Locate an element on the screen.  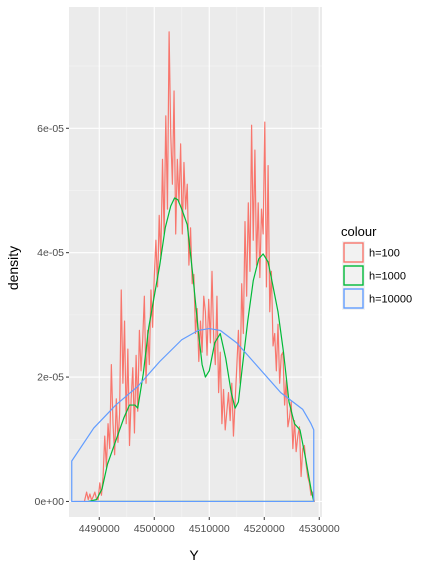
legend: colour h=100 h=1000 h=10000 is located at coordinates (376, 267).